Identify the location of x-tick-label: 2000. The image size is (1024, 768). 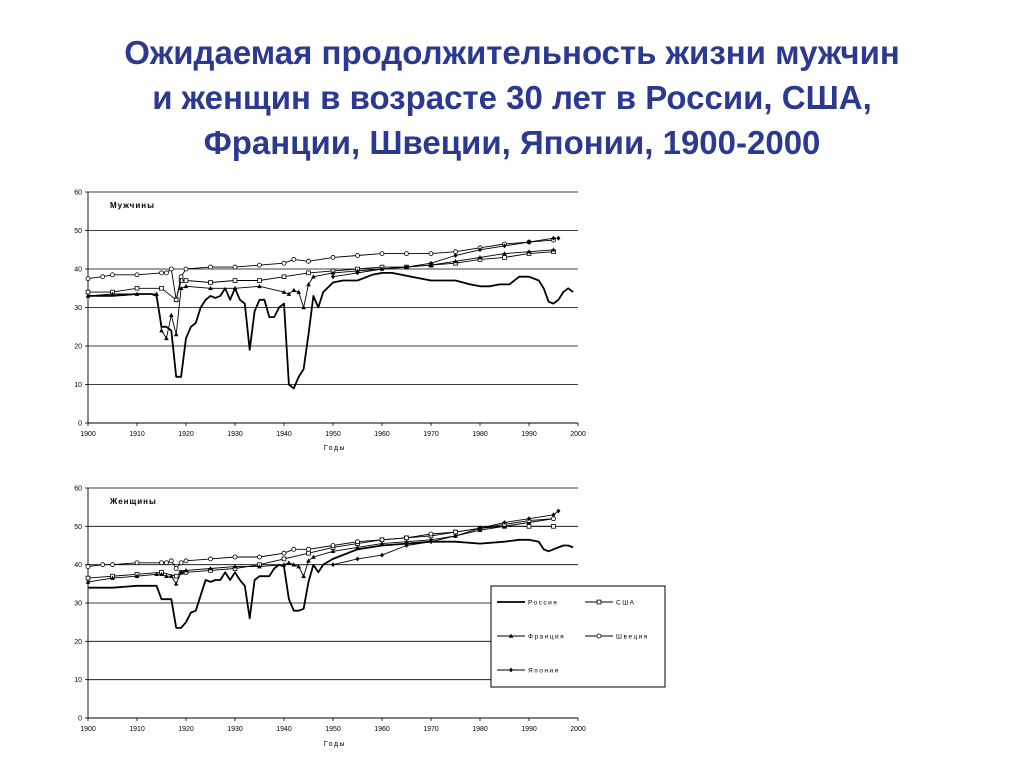
(578, 434).